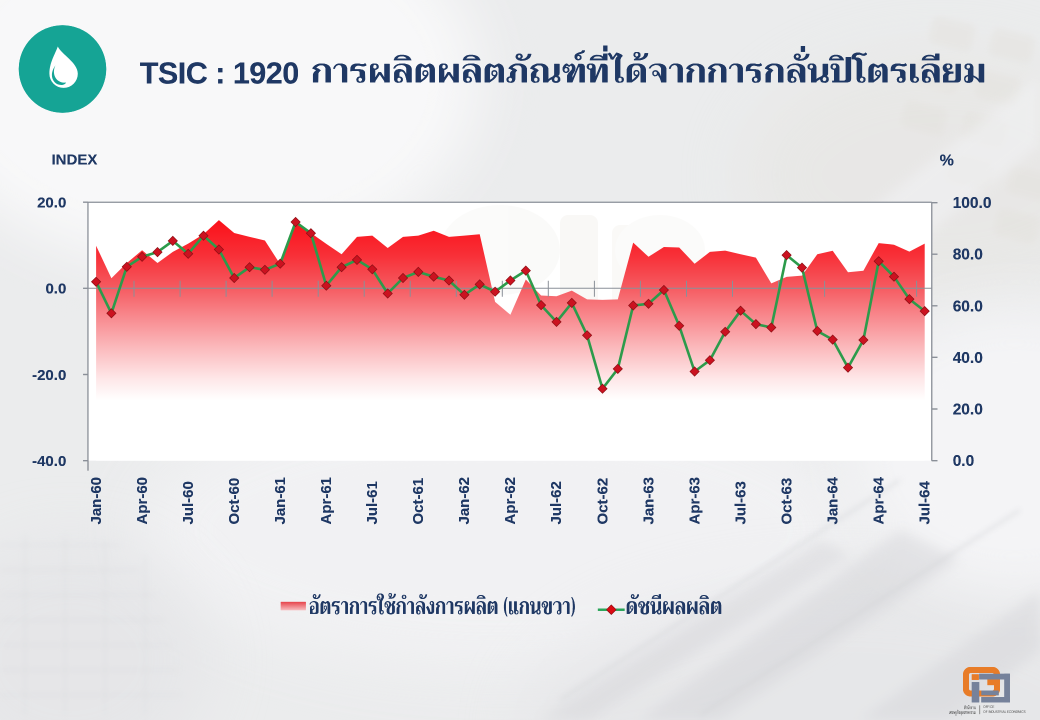  Describe the element at coordinates (879, 500) in the screenshot. I see `svg-text: Apr-64` at that location.